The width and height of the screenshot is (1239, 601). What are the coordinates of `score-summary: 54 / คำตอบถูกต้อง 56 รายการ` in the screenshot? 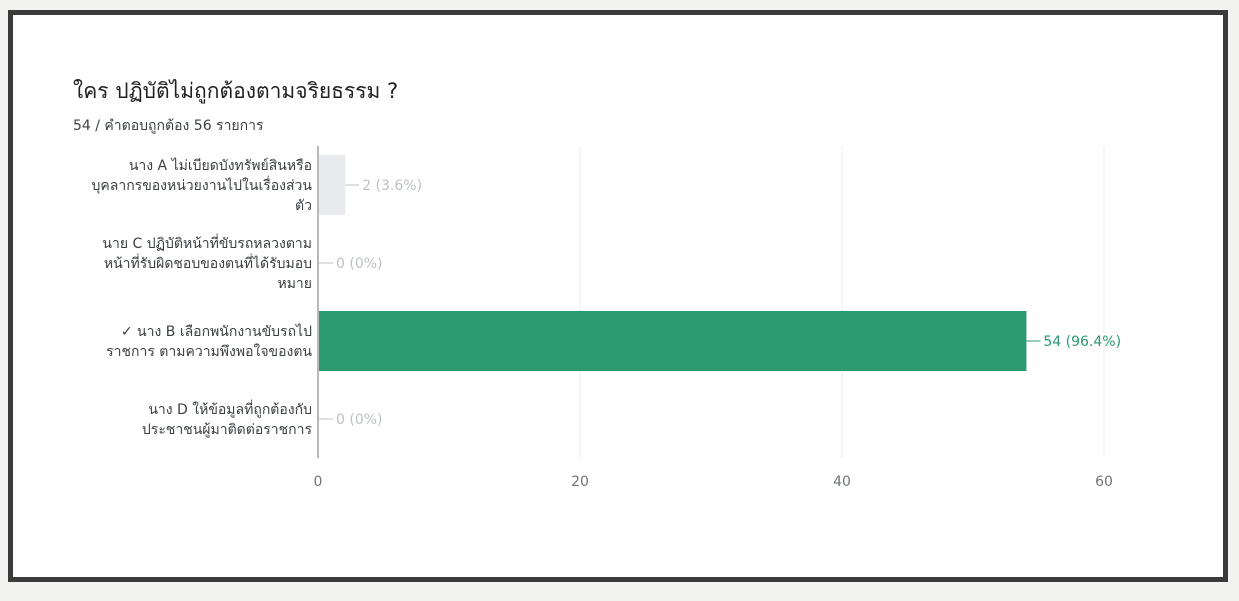 It's located at (168, 126).